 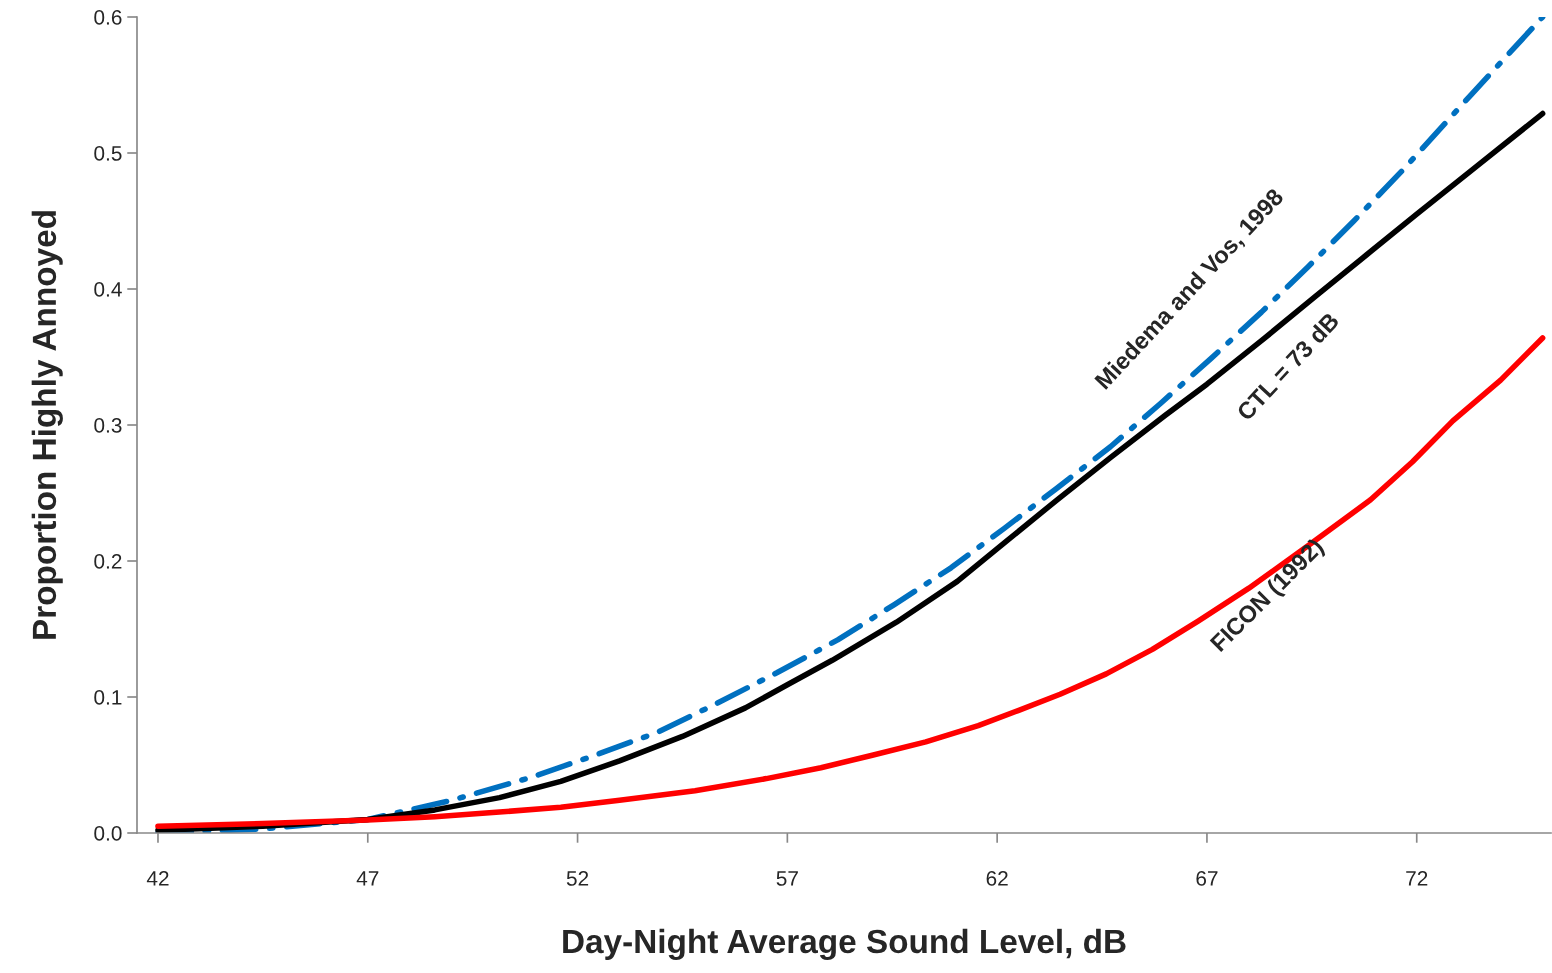 I want to click on y-tick-label: 0.6, so click(x=108, y=17).